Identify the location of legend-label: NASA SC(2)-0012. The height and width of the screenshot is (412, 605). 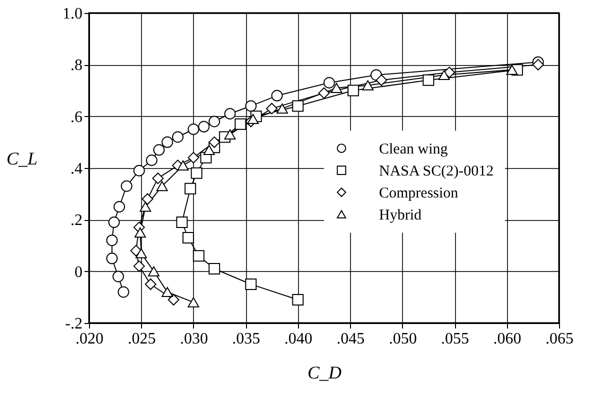
(436, 171).